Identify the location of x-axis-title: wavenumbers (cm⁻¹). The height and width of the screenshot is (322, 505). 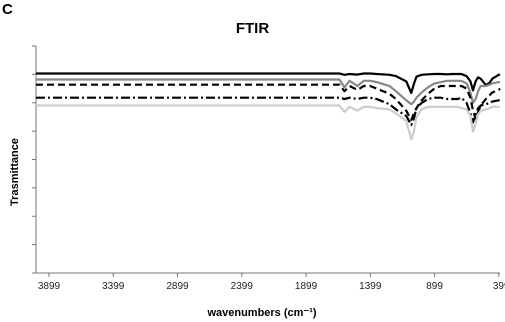
(261, 313).